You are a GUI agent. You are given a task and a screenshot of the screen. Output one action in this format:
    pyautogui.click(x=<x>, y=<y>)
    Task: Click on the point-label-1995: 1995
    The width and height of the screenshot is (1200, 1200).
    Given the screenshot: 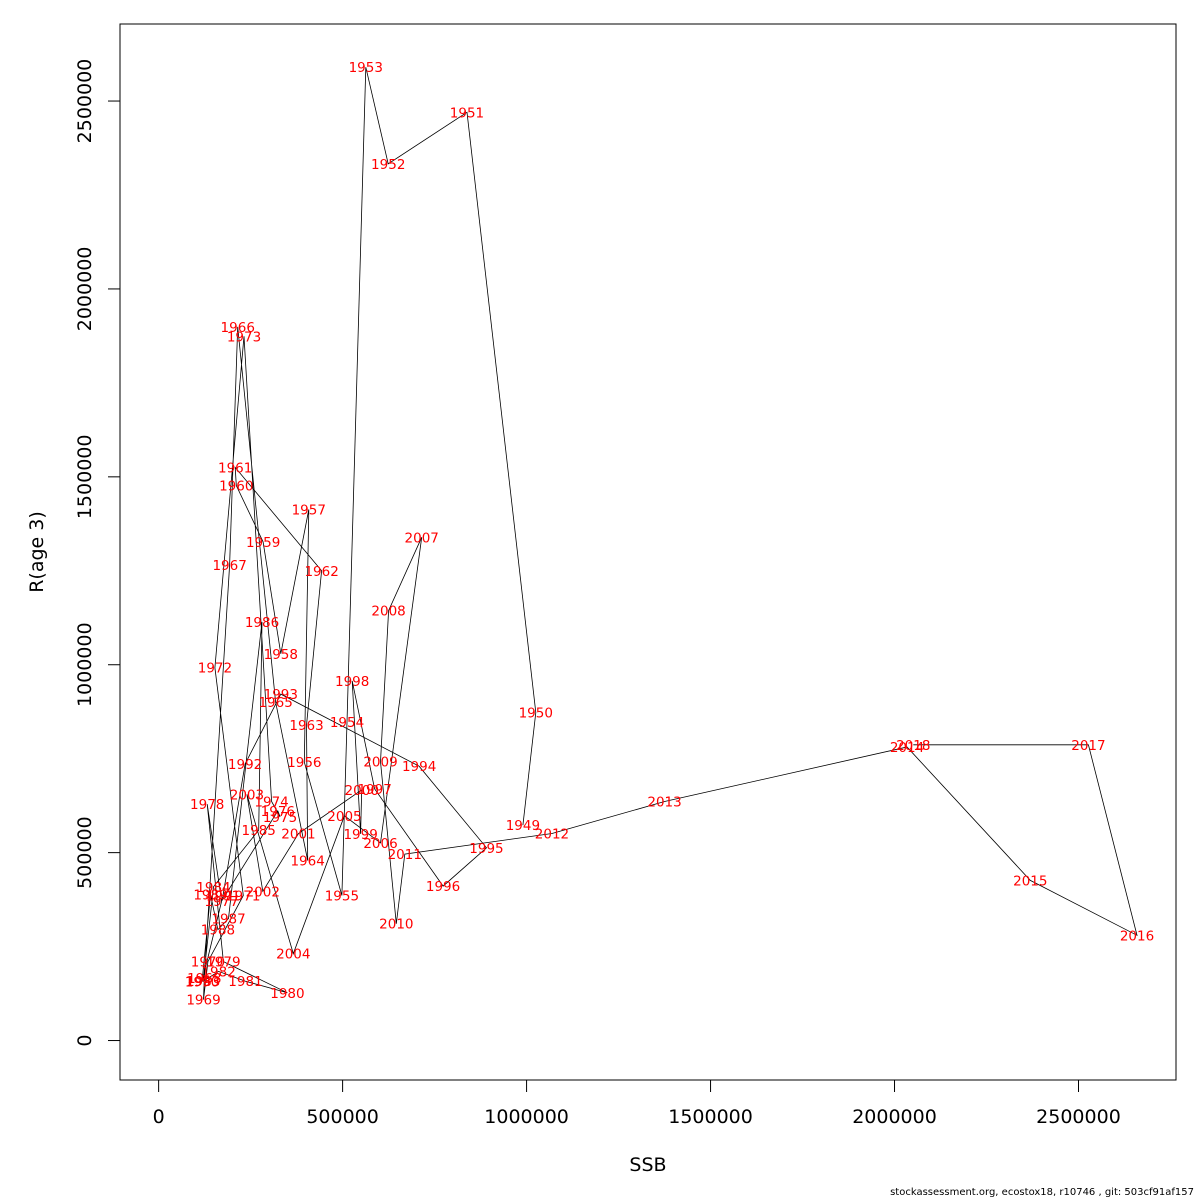 What is the action you would take?
    pyautogui.click(x=486, y=849)
    